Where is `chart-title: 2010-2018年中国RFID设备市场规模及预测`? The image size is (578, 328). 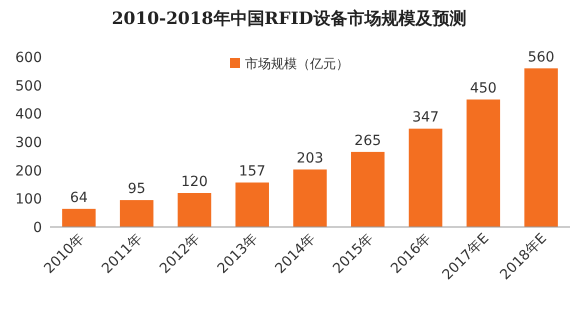
chart-title: 2010-2018年中国RFID设备市场规模及预测 is located at coordinates (289, 19).